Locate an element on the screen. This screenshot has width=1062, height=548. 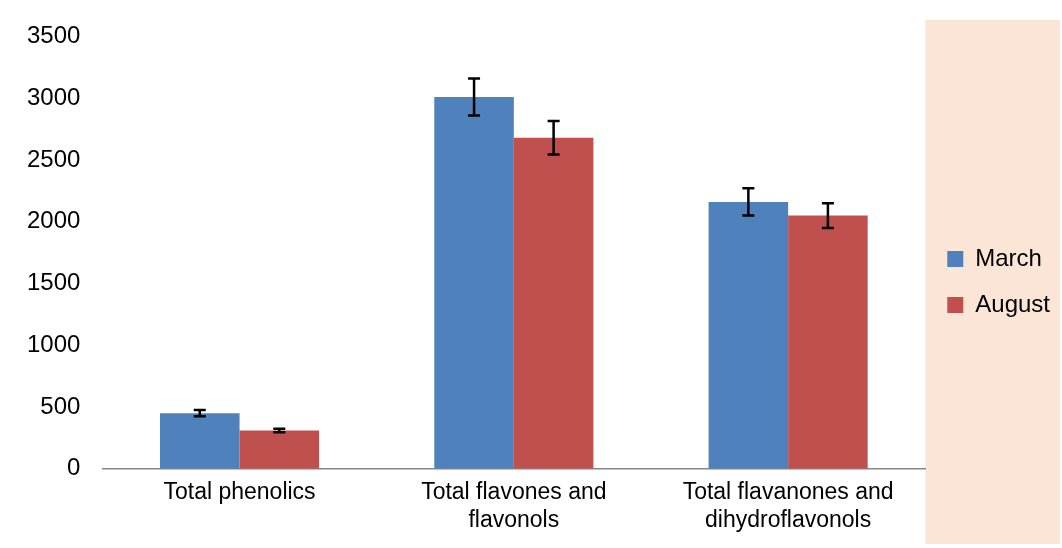
x-tick-label: Total flavanones and dihydroflavonols is located at coordinates (788, 504).